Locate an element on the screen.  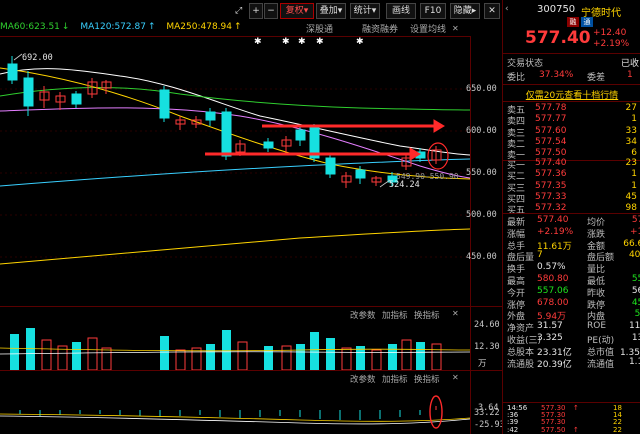
stat-value: 580.80 is located at coordinates (553, 279).